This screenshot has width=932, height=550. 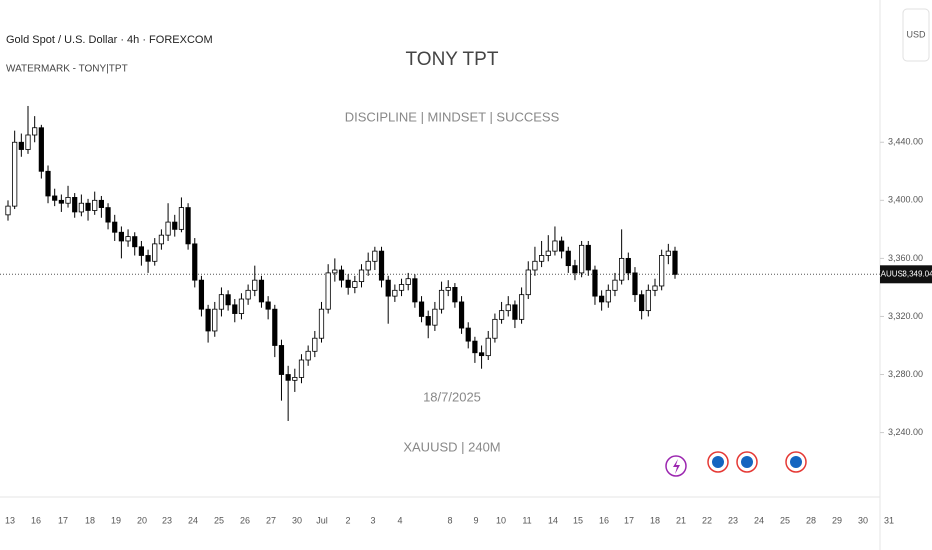 What do you see at coordinates (452, 116) in the screenshot?
I see `watermark-motto: DISCIPLINE | MINDSET | SUCCESS` at bounding box center [452, 116].